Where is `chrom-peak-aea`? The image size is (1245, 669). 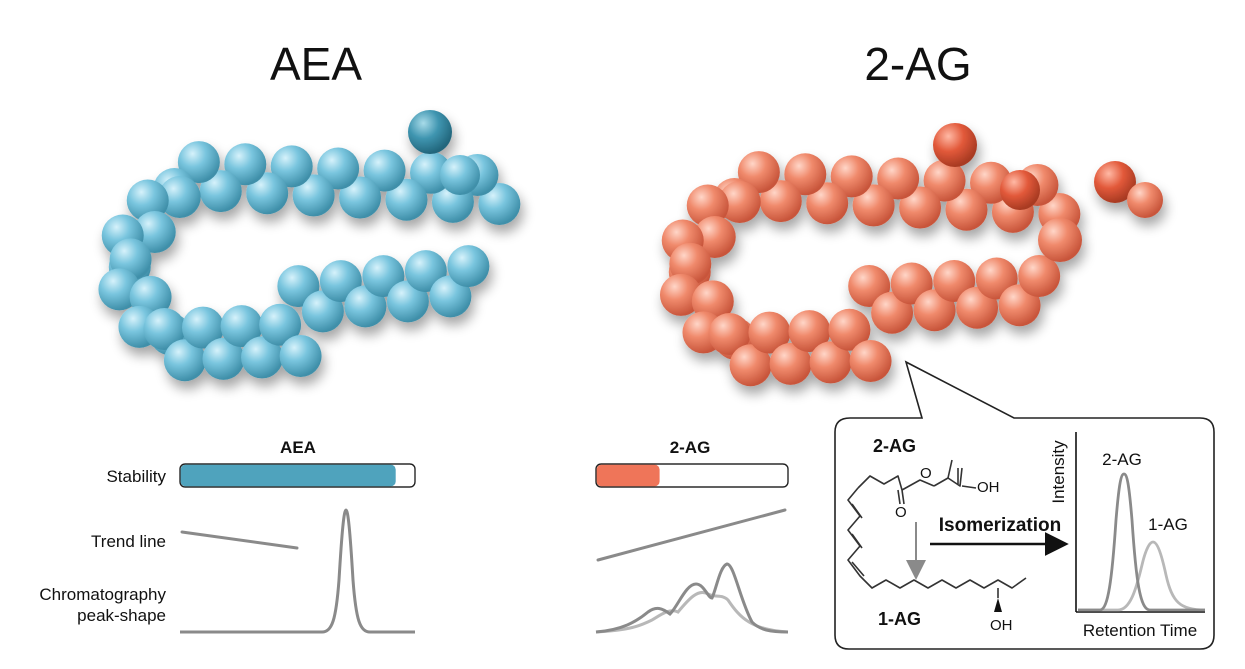
chrom-peak-aea is located at coordinates (297, 571).